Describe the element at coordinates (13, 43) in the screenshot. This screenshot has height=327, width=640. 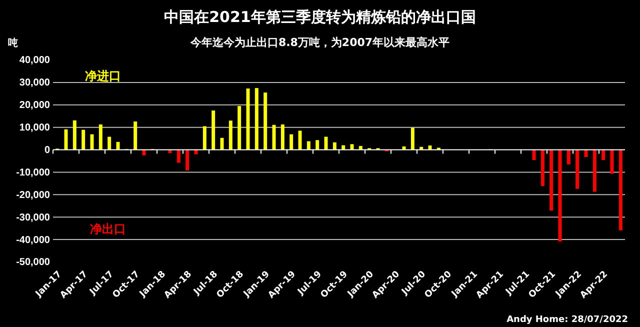
I see `y-axis-title: 吨` at that location.